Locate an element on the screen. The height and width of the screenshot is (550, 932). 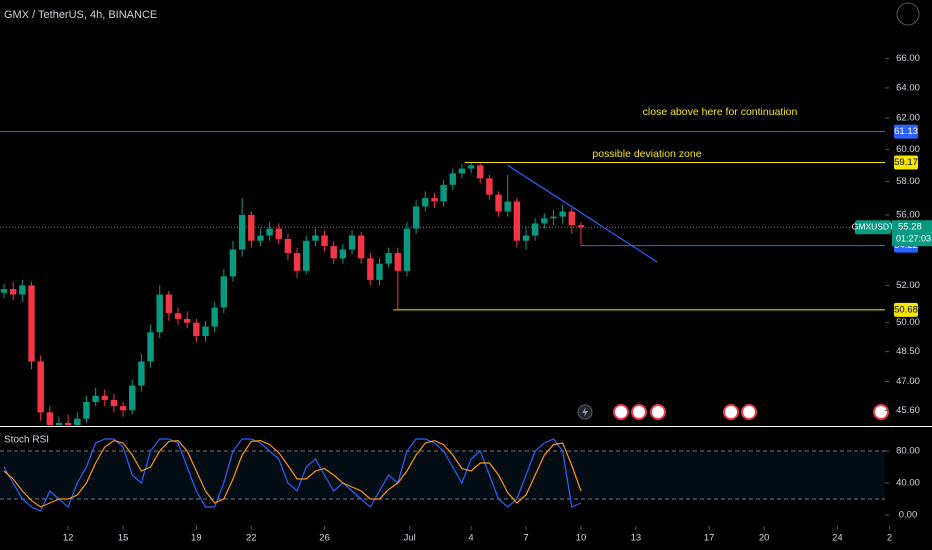
symbol-label: GMXUSDT is located at coordinates (873, 226).